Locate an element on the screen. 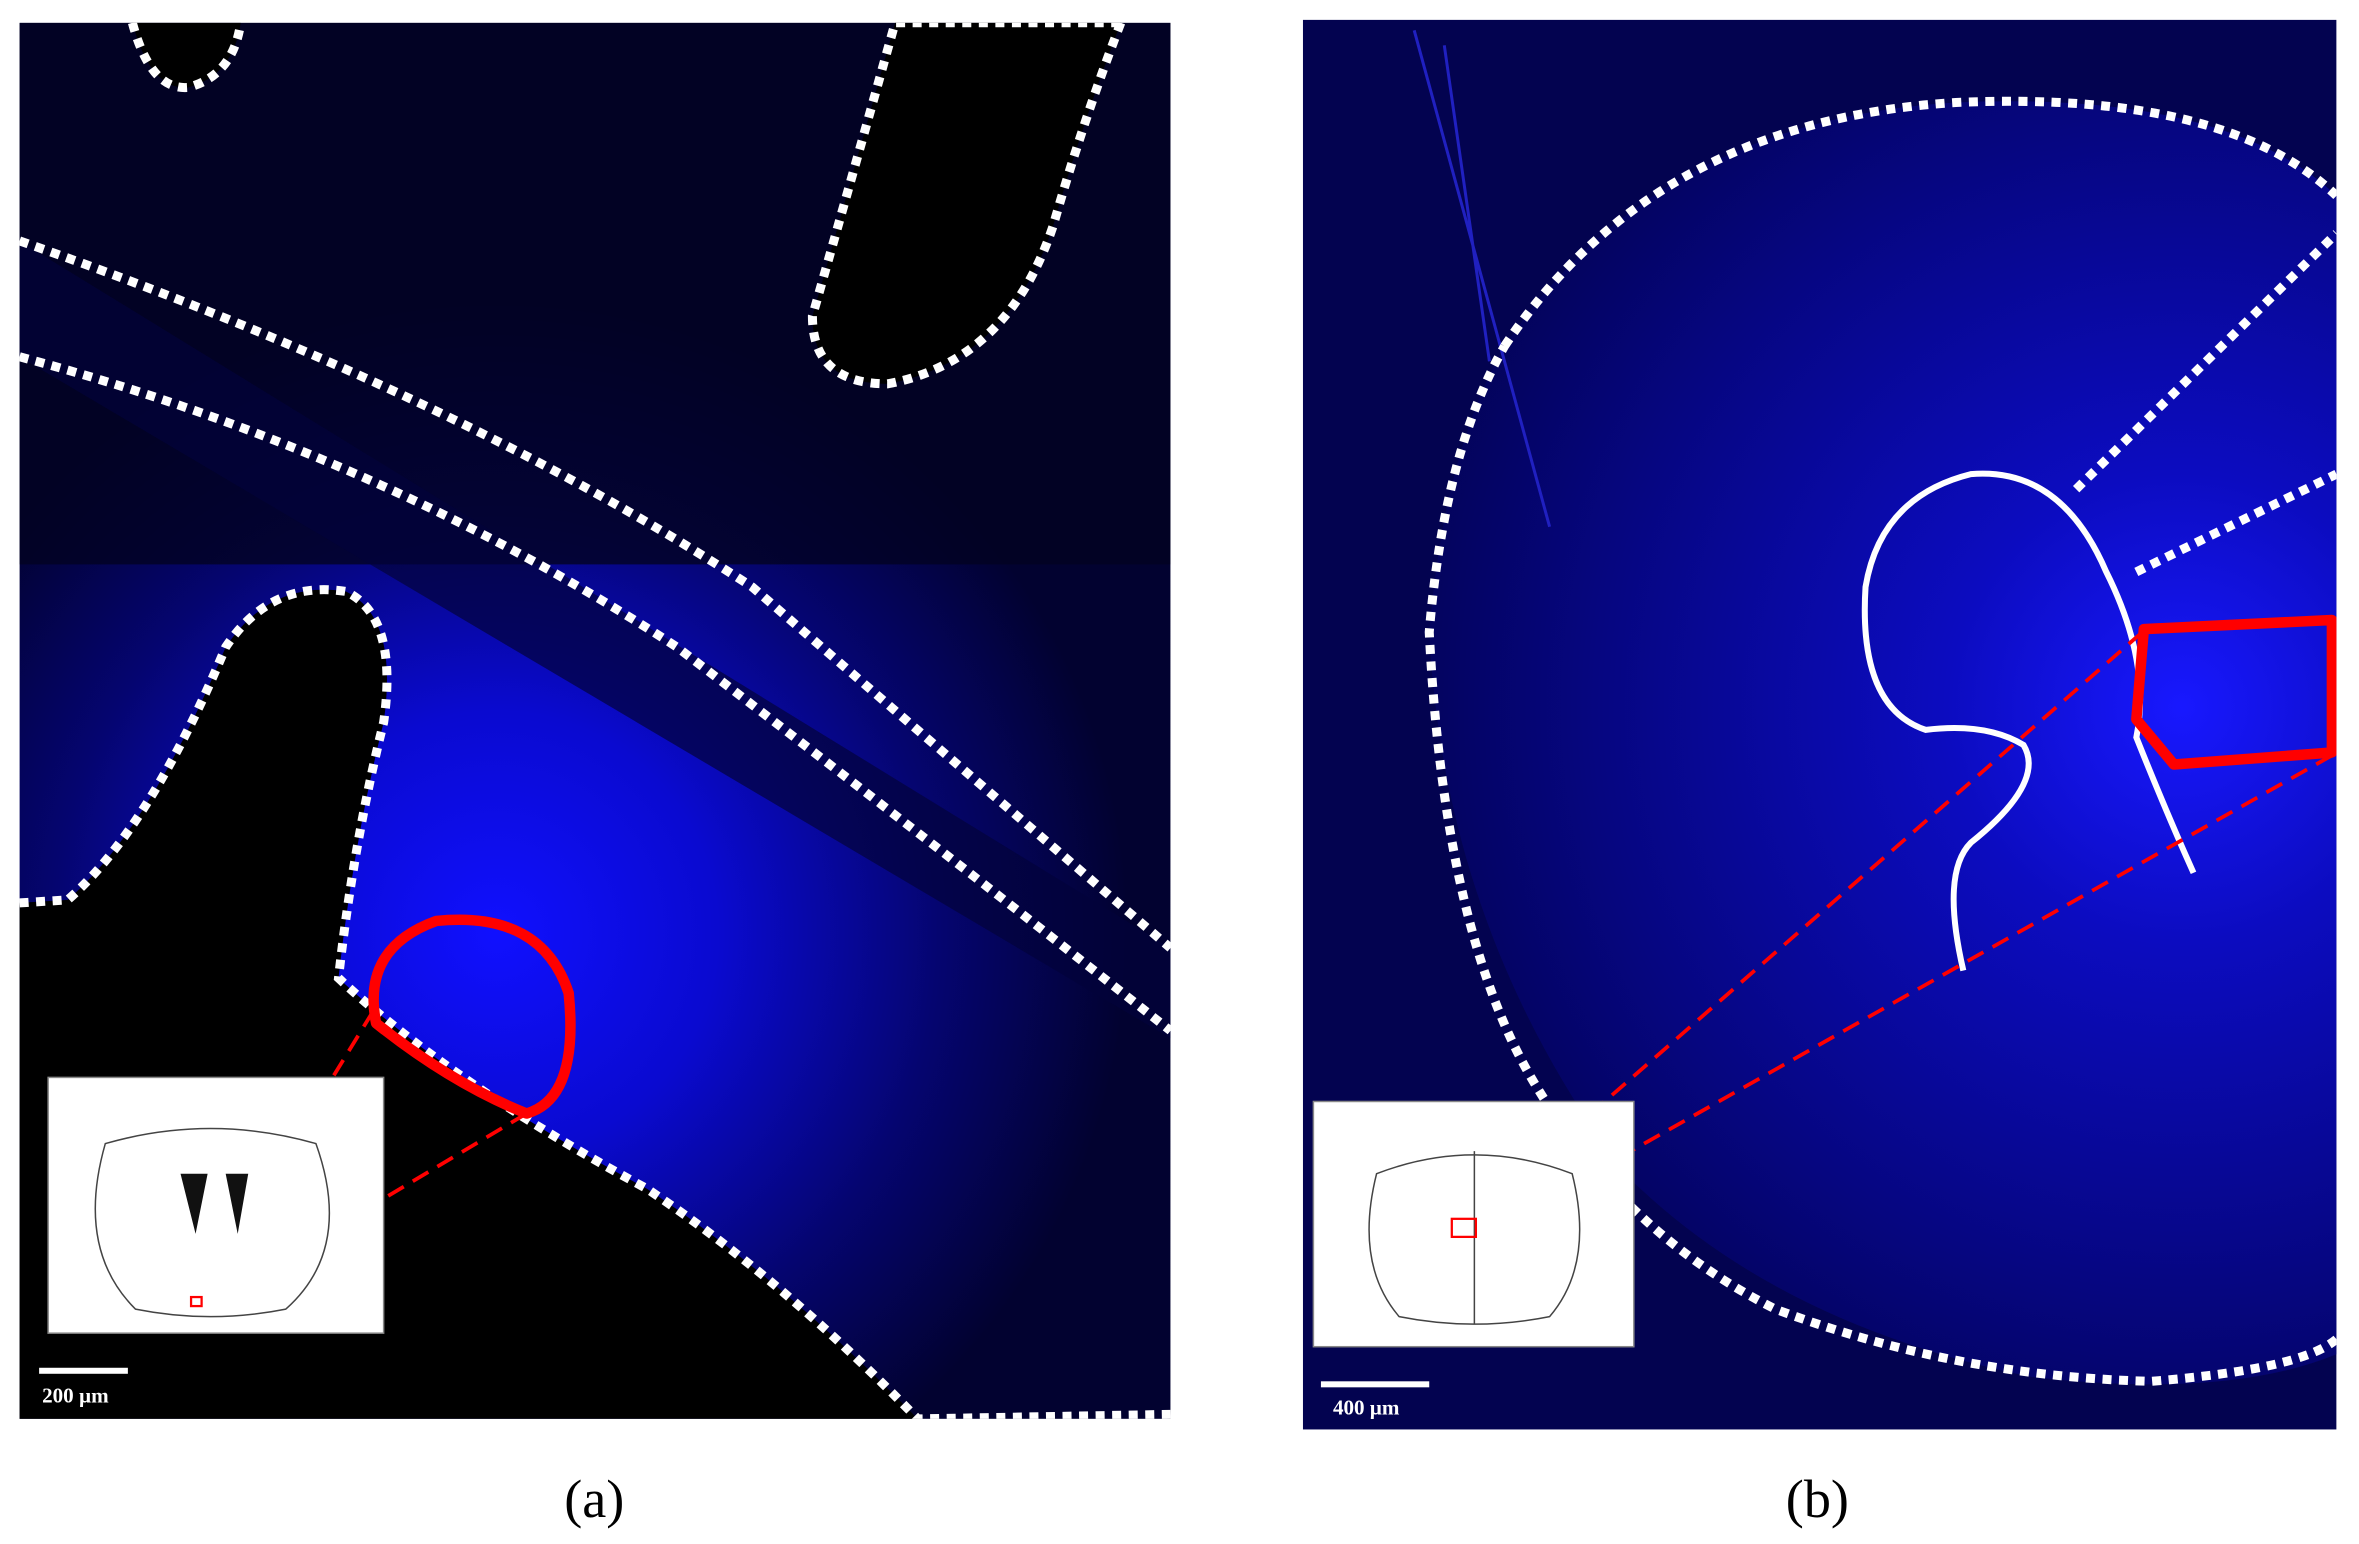  atlas-inset-a is located at coordinates (216, 1205).